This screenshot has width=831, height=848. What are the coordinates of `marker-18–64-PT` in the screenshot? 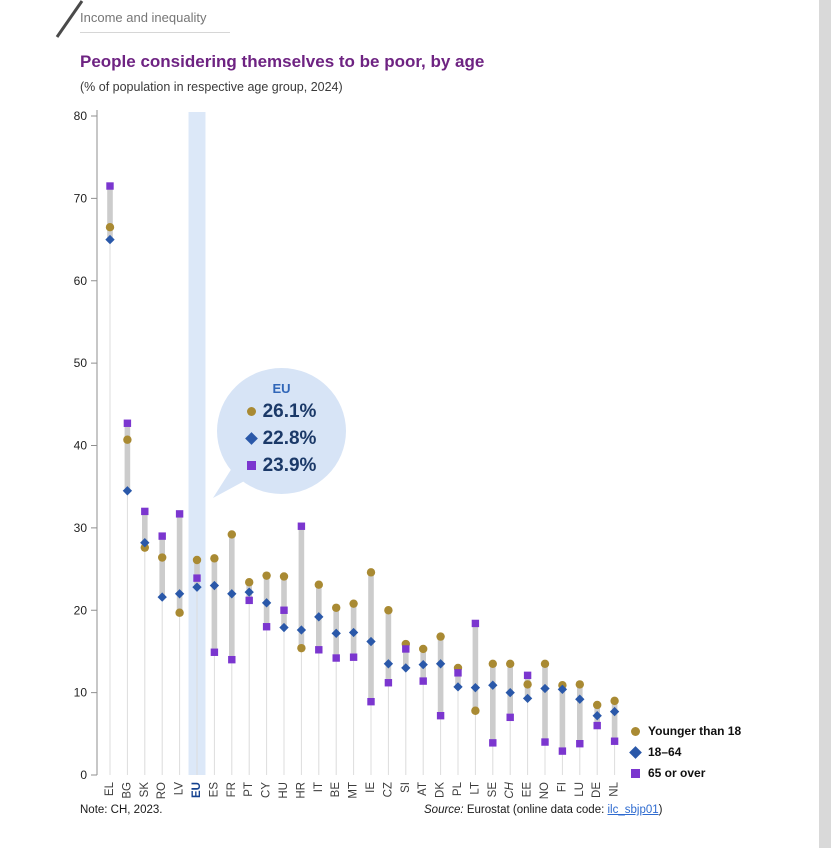 It's located at (249, 592).